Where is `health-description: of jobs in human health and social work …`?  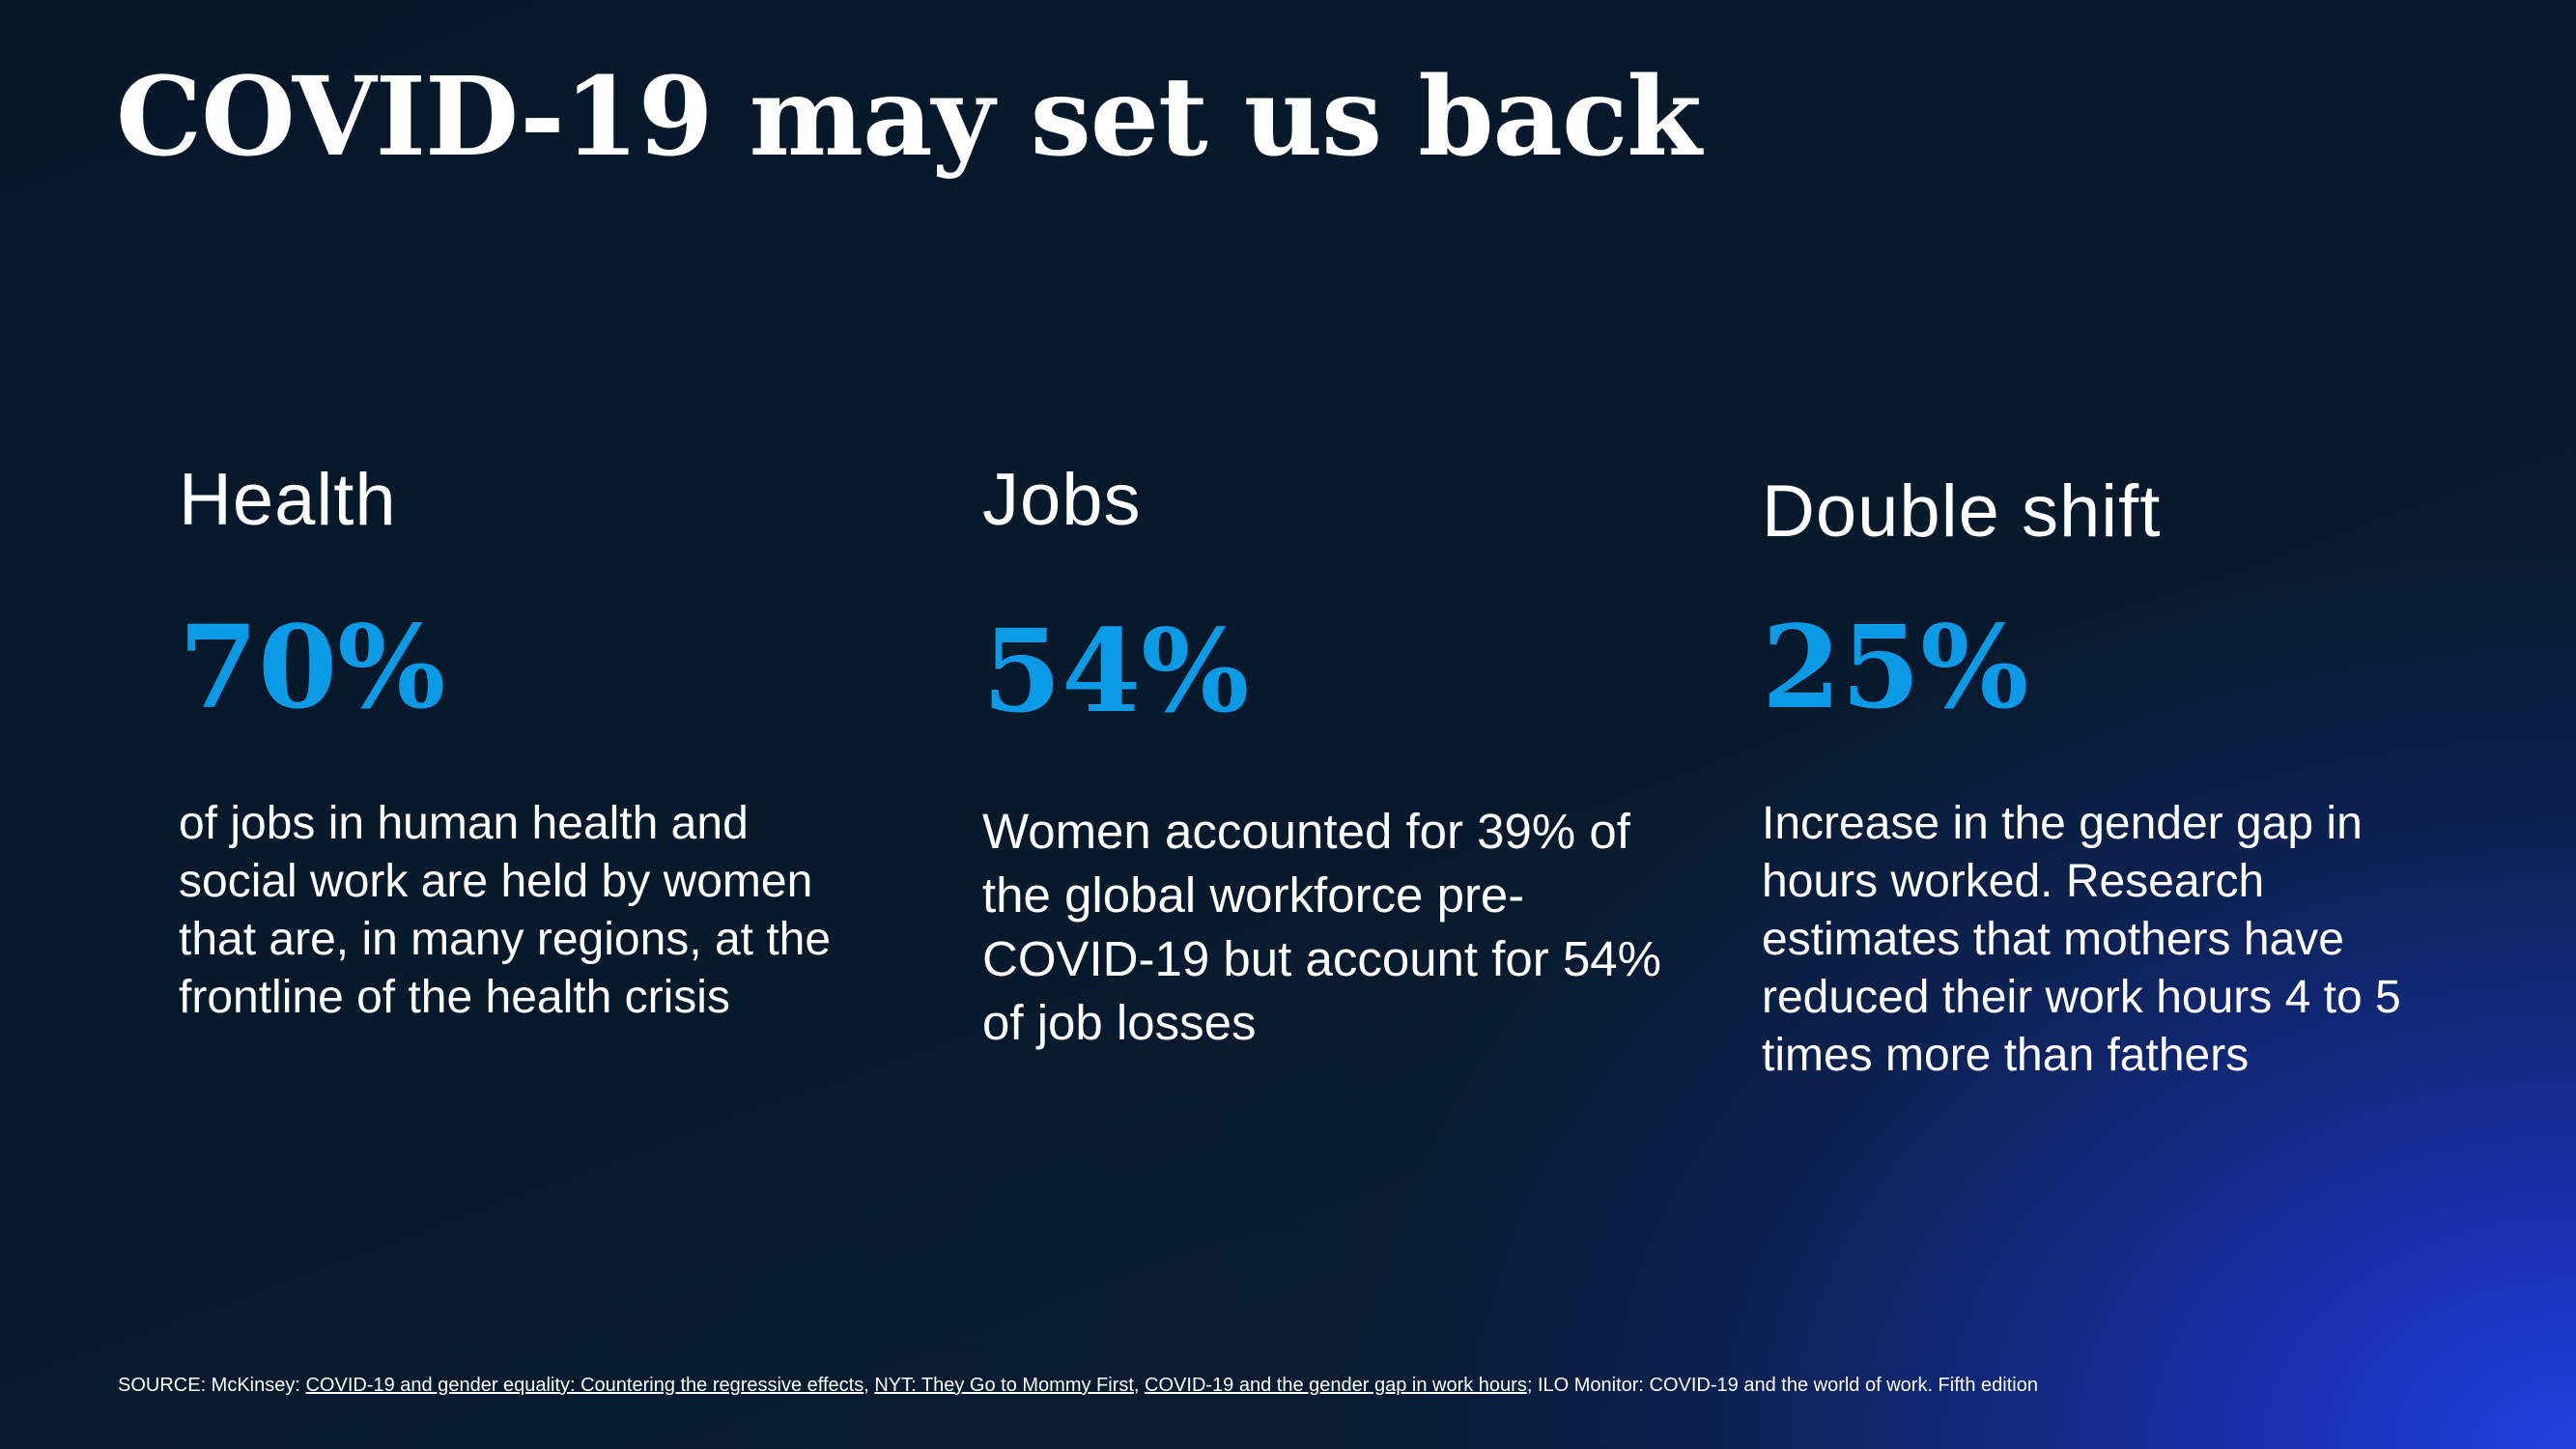
health-description: of jobs in human health and social work … is located at coordinates (505, 910).